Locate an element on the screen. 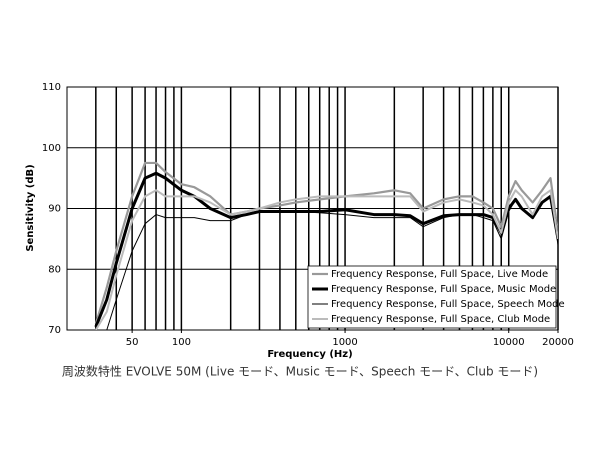 This screenshot has width=600, height=450. x-tick-label: 100 is located at coordinates (181, 342).